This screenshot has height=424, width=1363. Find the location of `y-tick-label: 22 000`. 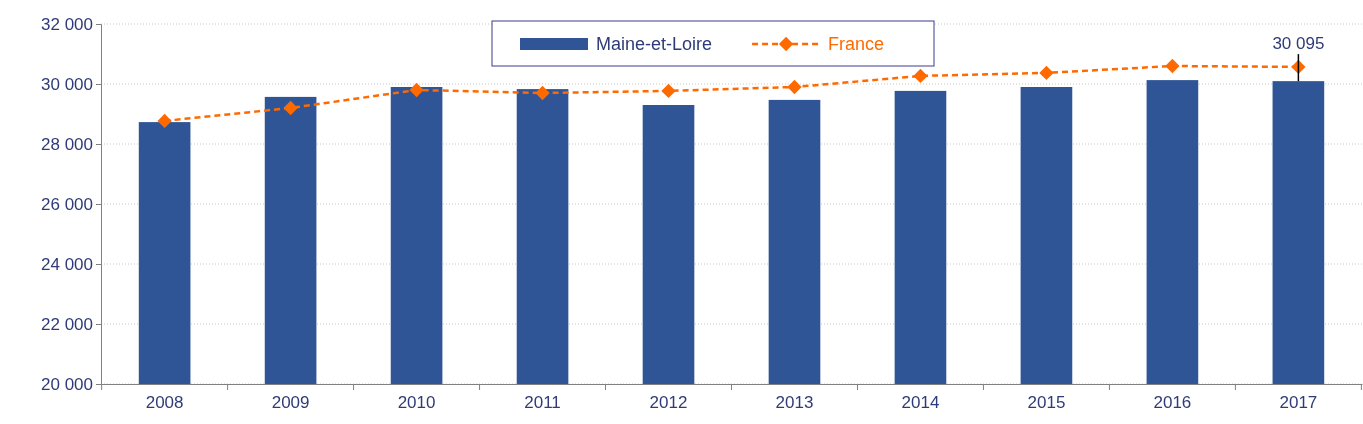

y-tick-label: 22 000 is located at coordinates (67, 324).